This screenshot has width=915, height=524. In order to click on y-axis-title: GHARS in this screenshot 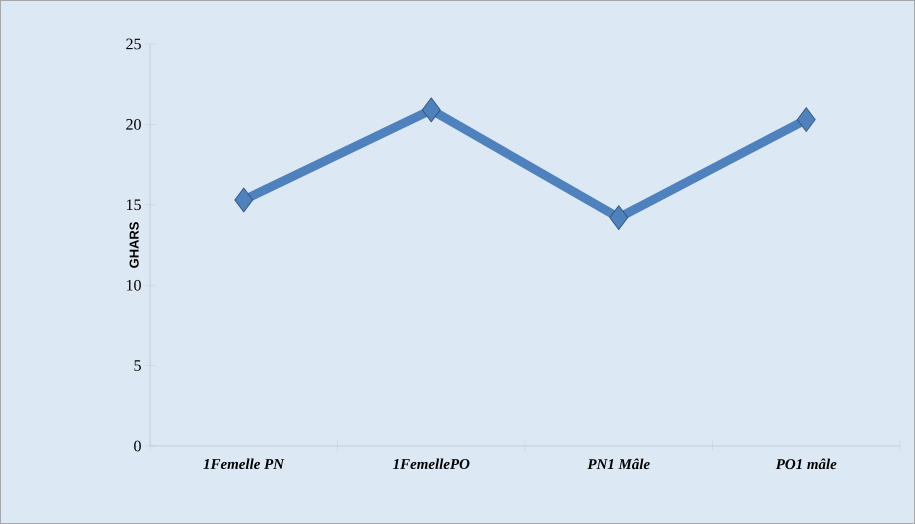, I will do `click(134, 245)`.